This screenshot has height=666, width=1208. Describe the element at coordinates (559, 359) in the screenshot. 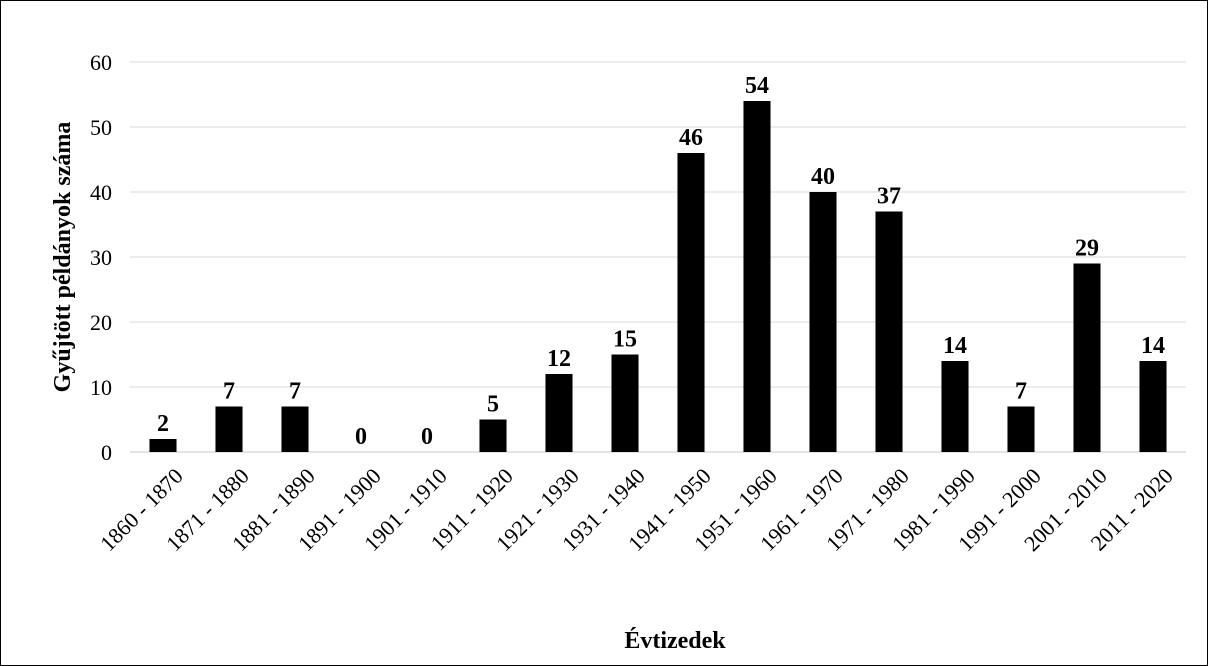

I see `data-label: 12` at that location.